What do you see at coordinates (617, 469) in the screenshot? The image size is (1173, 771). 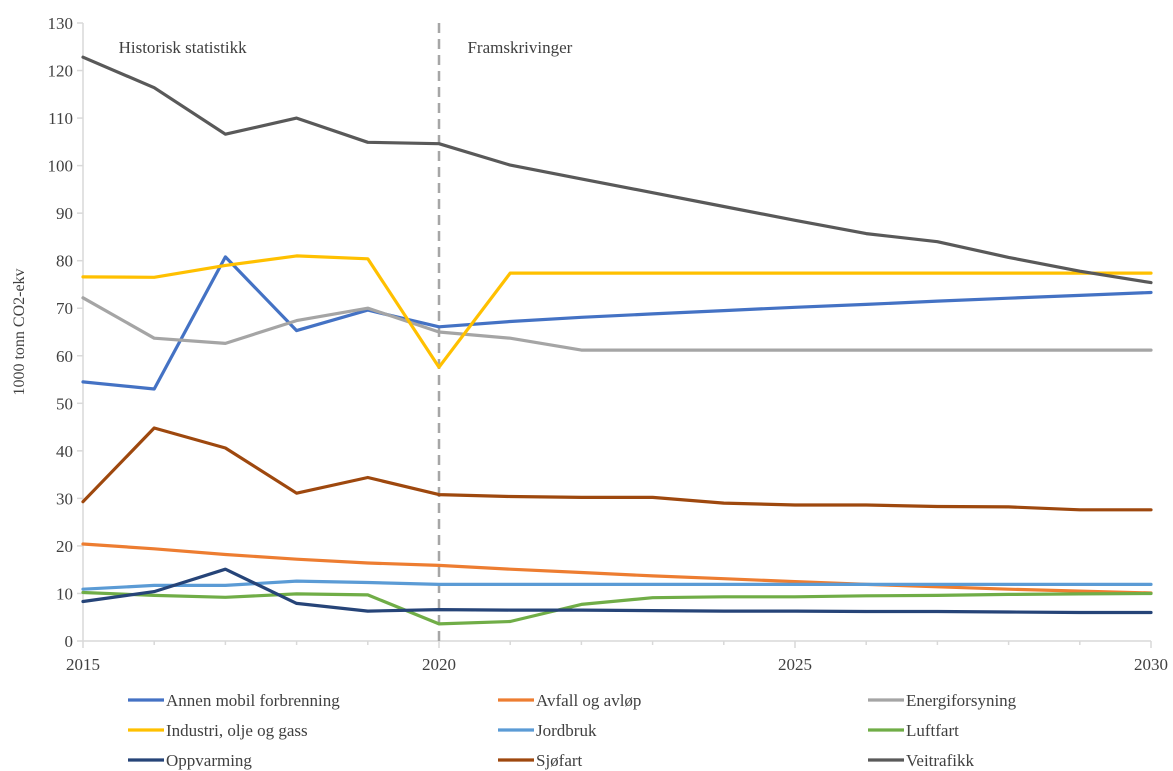 I see `series-line-sjøfart` at bounding box center [617, 469].